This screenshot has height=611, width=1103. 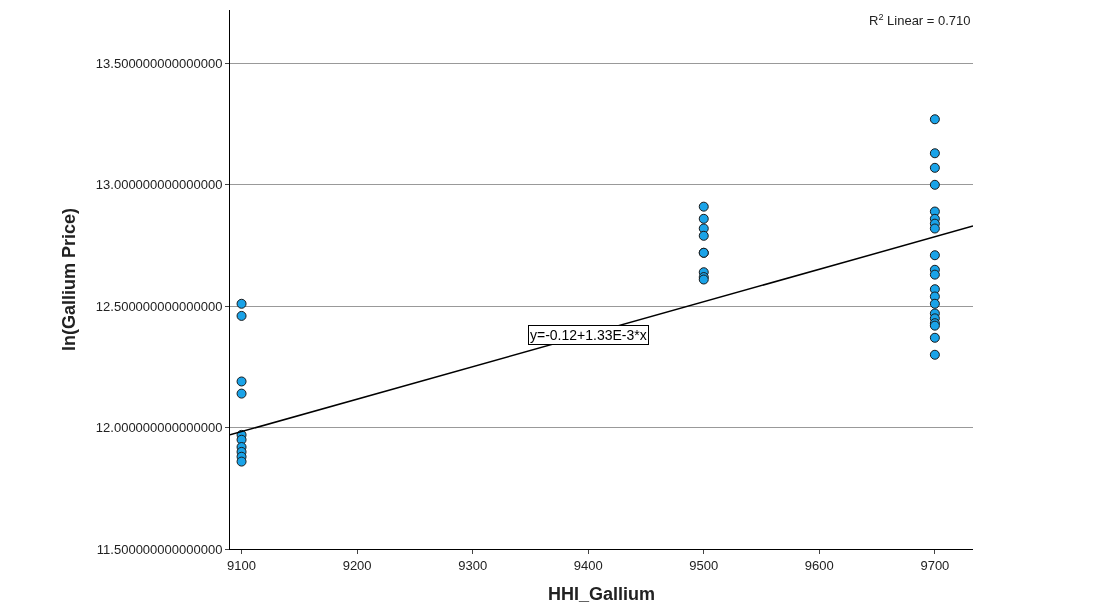 What do you see at coordinates (159, 185) in the screenshot?
I see `y-tick-label: 13.000000000000000` at bounding box center [159, 185].